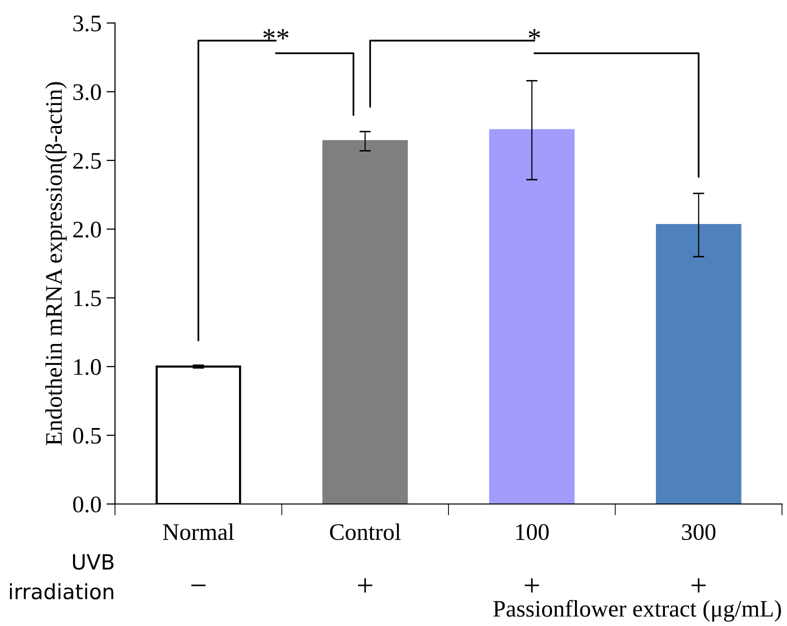 This screenshot has height=626, width=787. Describe the element at coordinates (87, 436) in the screenshot. I see `y-tick-label: 0.5` at that location.